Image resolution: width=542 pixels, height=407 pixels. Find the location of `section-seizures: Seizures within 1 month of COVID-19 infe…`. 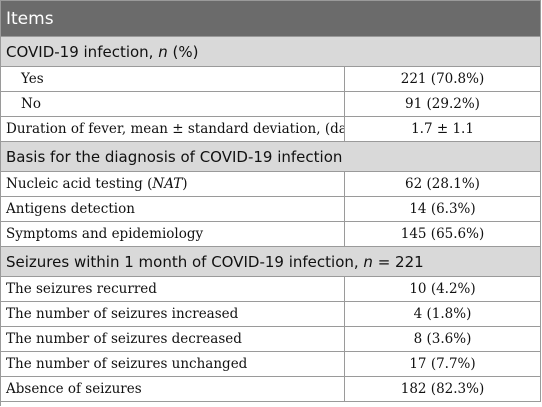

section-seizures: Seizures within 1 month of COVID-19 infe… is located at coordinates (271, 262).